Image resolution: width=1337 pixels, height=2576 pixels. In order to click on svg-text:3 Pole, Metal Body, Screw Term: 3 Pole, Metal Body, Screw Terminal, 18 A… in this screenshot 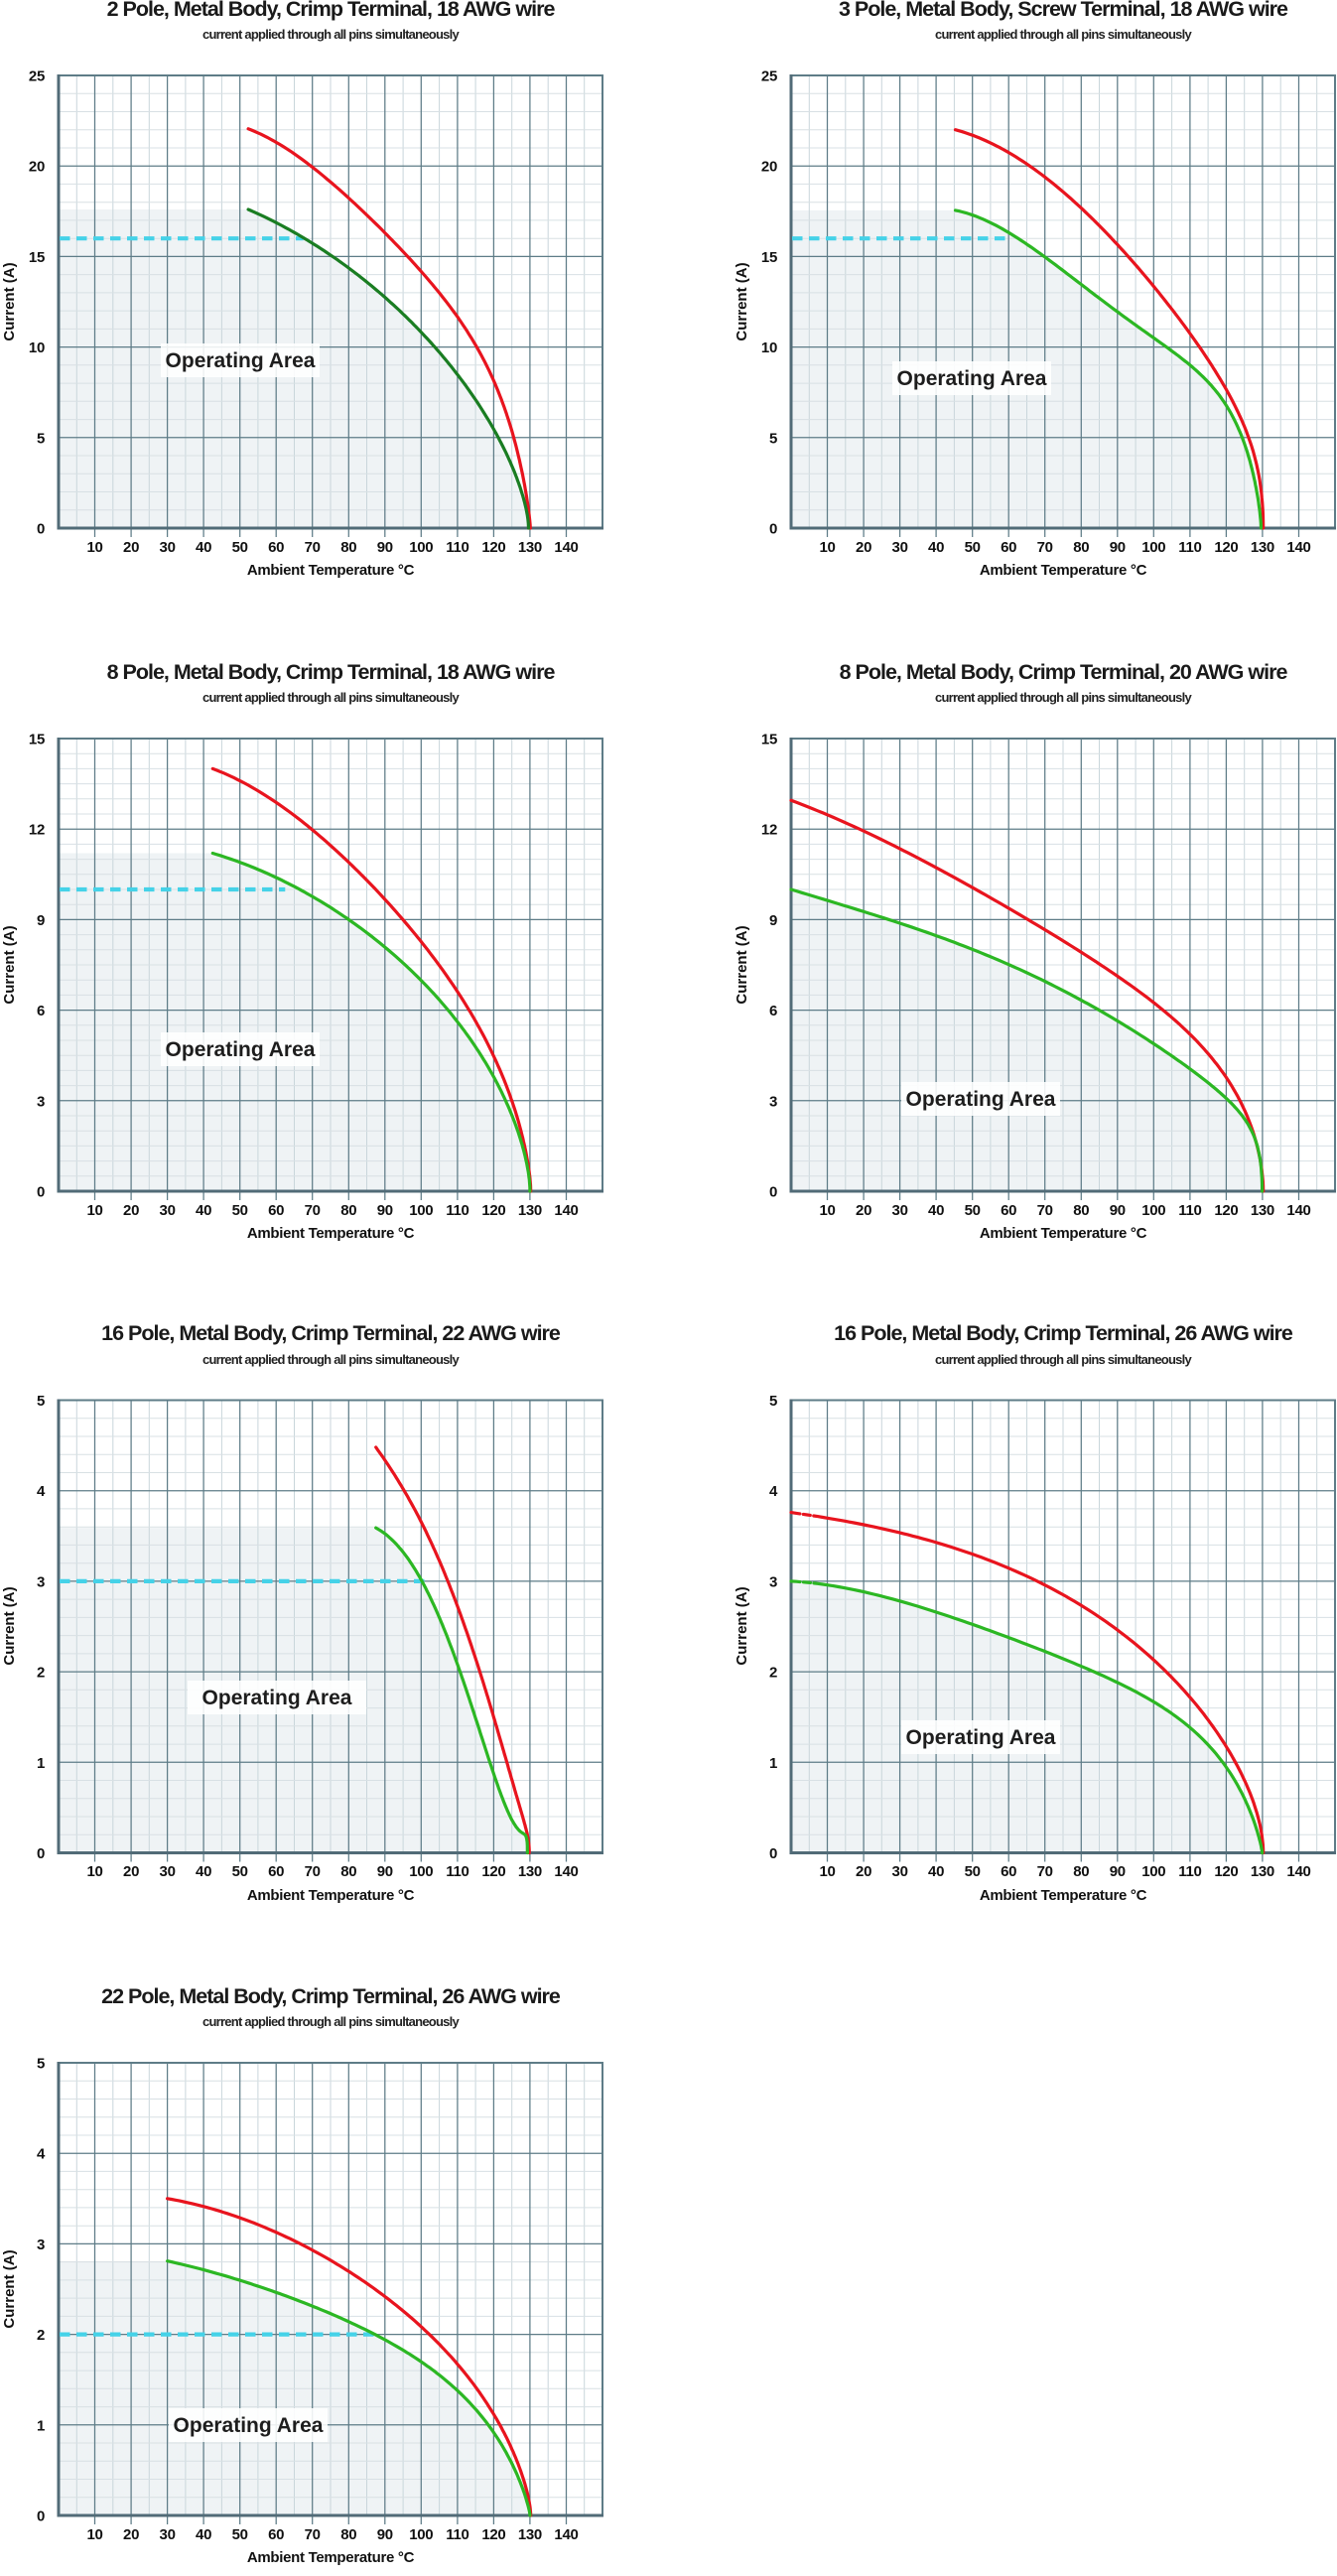, I will do `click(1063, 10)`.